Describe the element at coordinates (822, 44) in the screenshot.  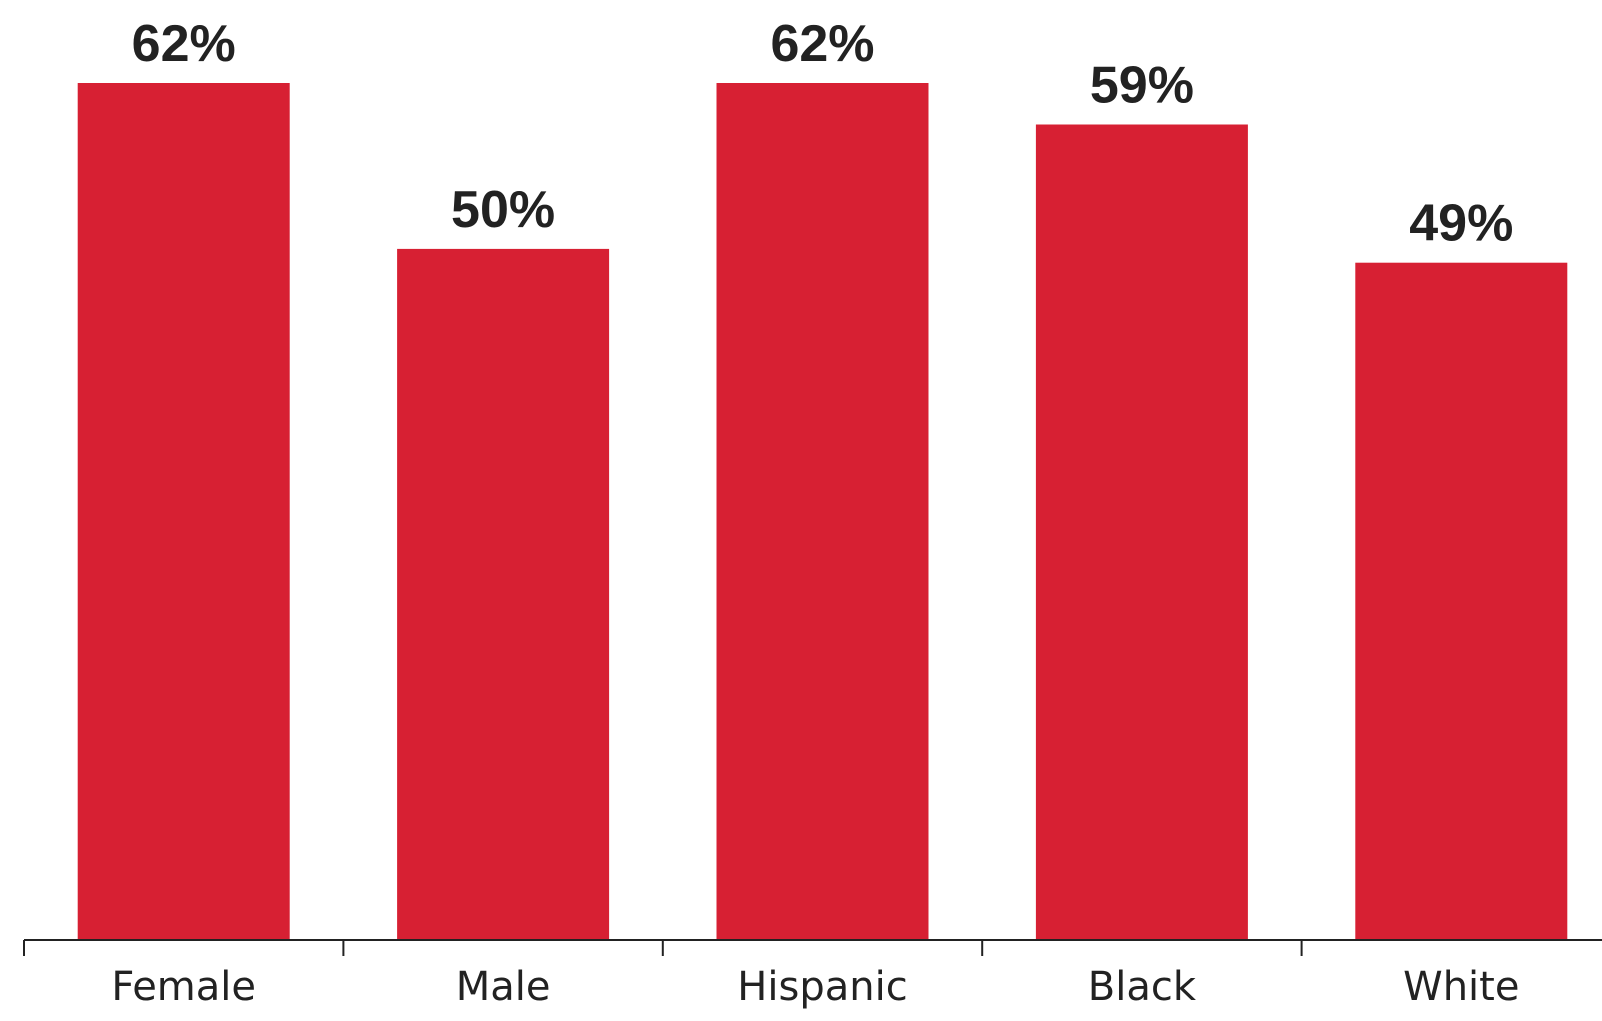
I see `value-label-hispanic: 62%` at that location.